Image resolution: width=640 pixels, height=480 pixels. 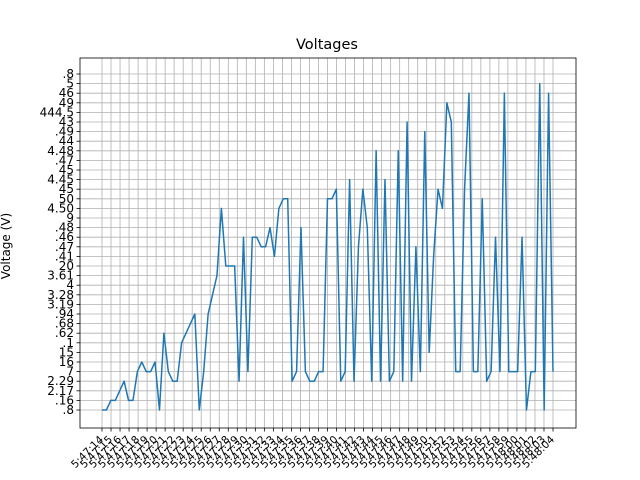 I want to click on y-tick-label: 2.17, so click(x=60, y=391).